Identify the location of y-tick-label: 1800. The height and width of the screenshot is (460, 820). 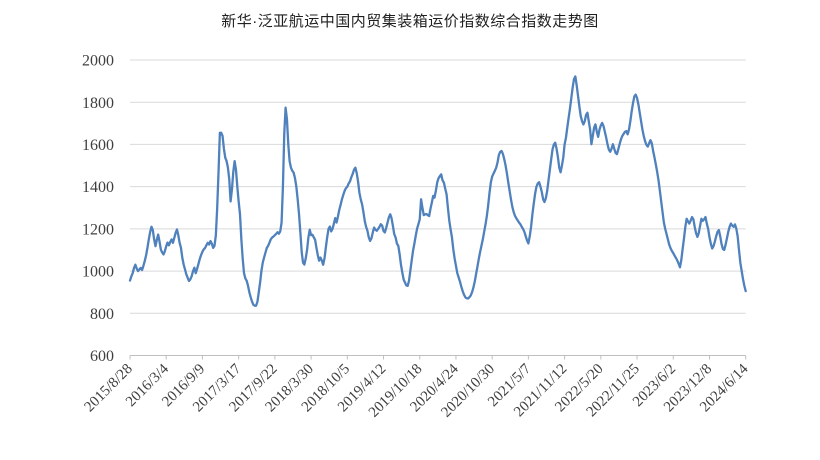
(98, 103).